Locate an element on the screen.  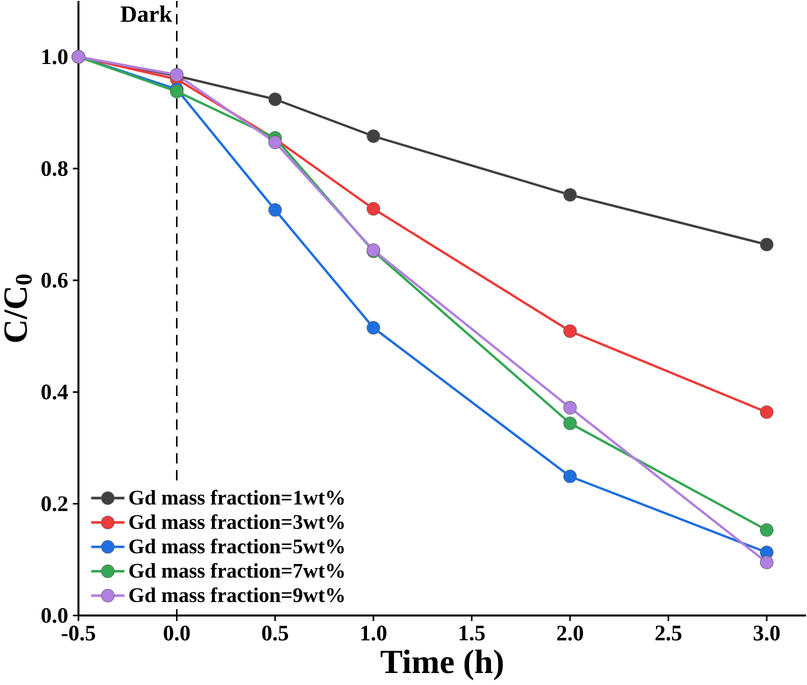
x-tick-label: 2.5 is located at coordinates (669, 633).